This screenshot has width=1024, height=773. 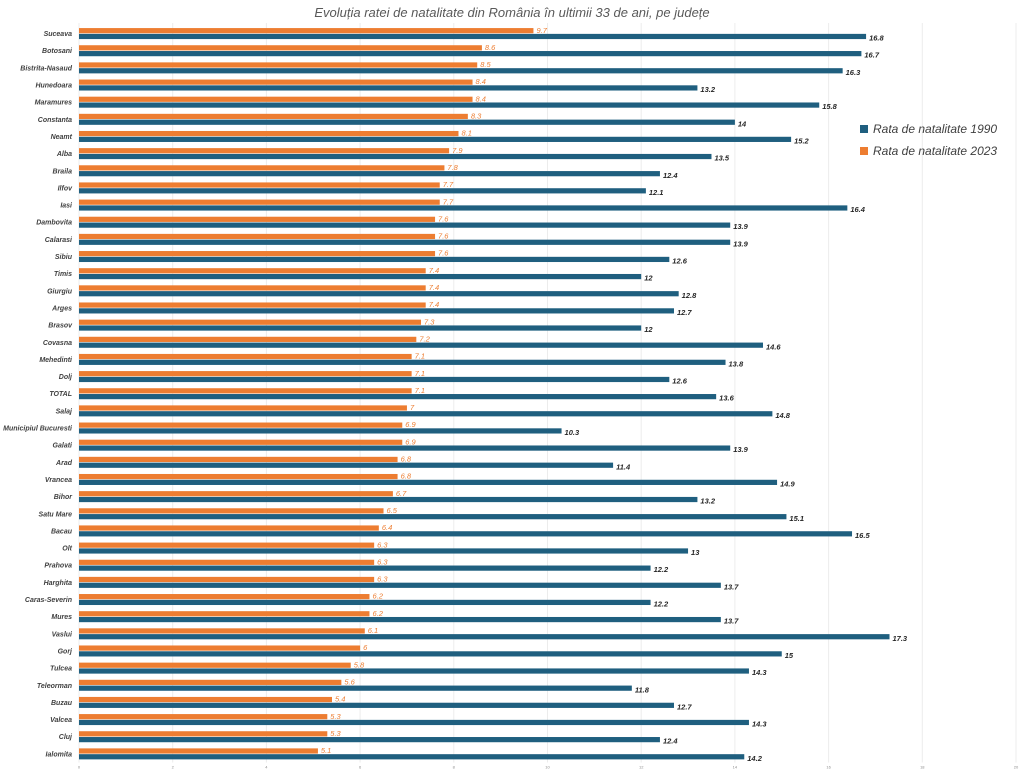 I want to click on data-label-2023: 6.1, so click(x=373, y=630).